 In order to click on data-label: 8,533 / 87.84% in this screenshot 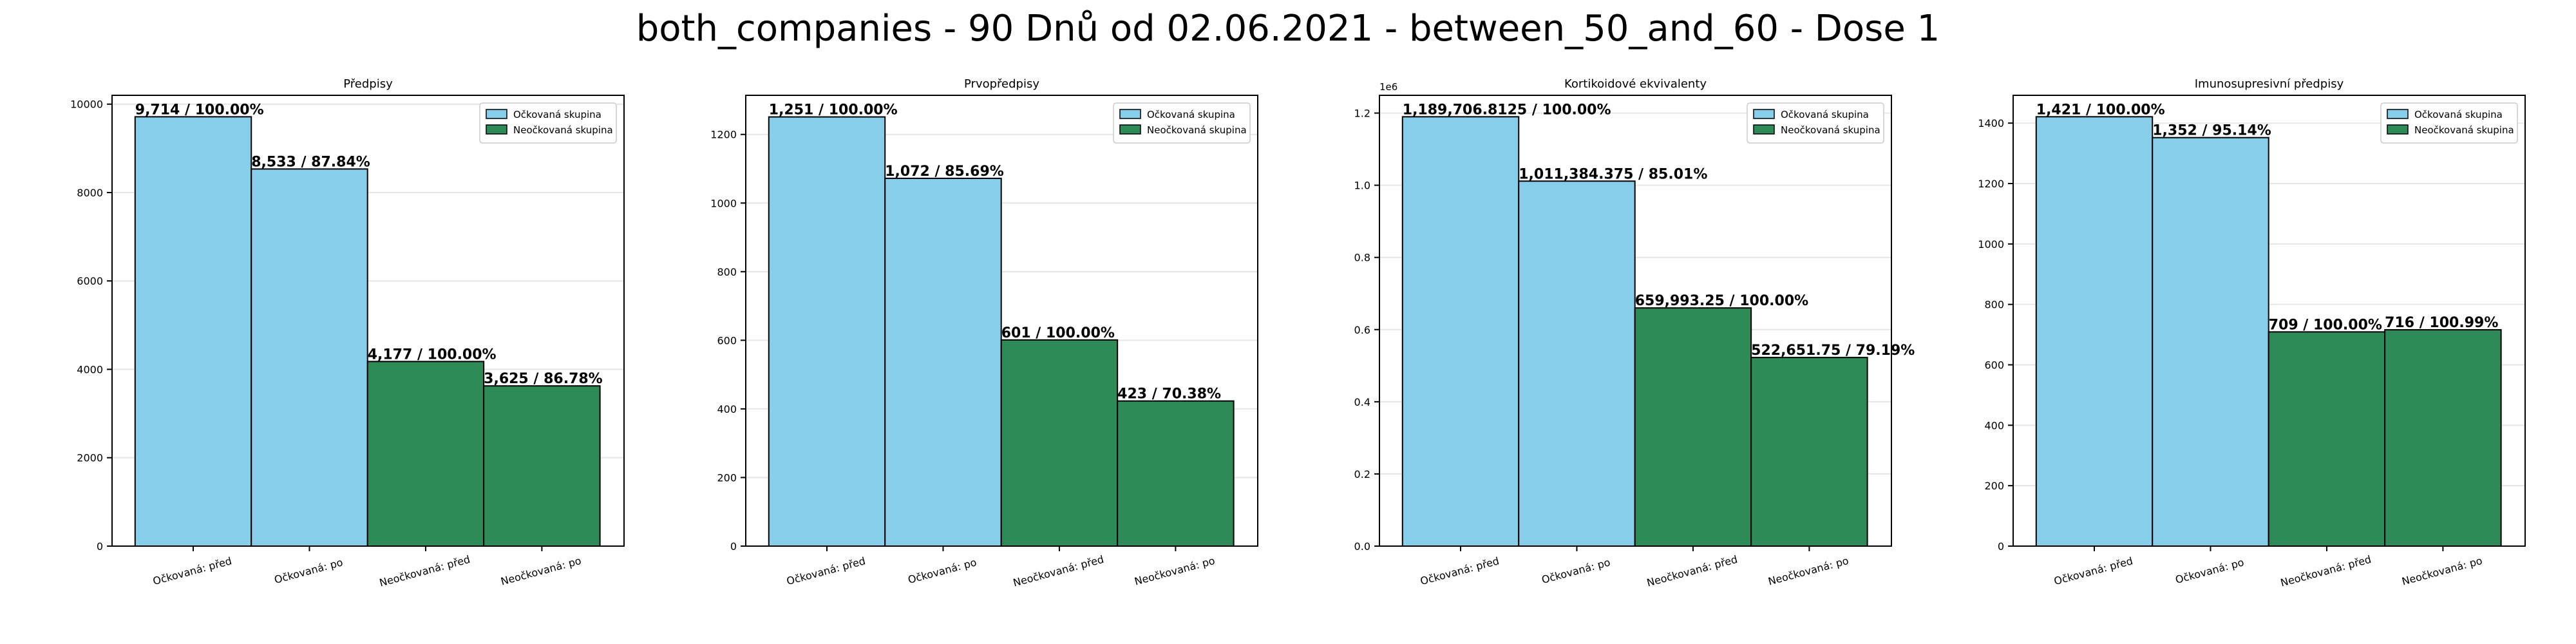, I will do `click(310, 162)`.